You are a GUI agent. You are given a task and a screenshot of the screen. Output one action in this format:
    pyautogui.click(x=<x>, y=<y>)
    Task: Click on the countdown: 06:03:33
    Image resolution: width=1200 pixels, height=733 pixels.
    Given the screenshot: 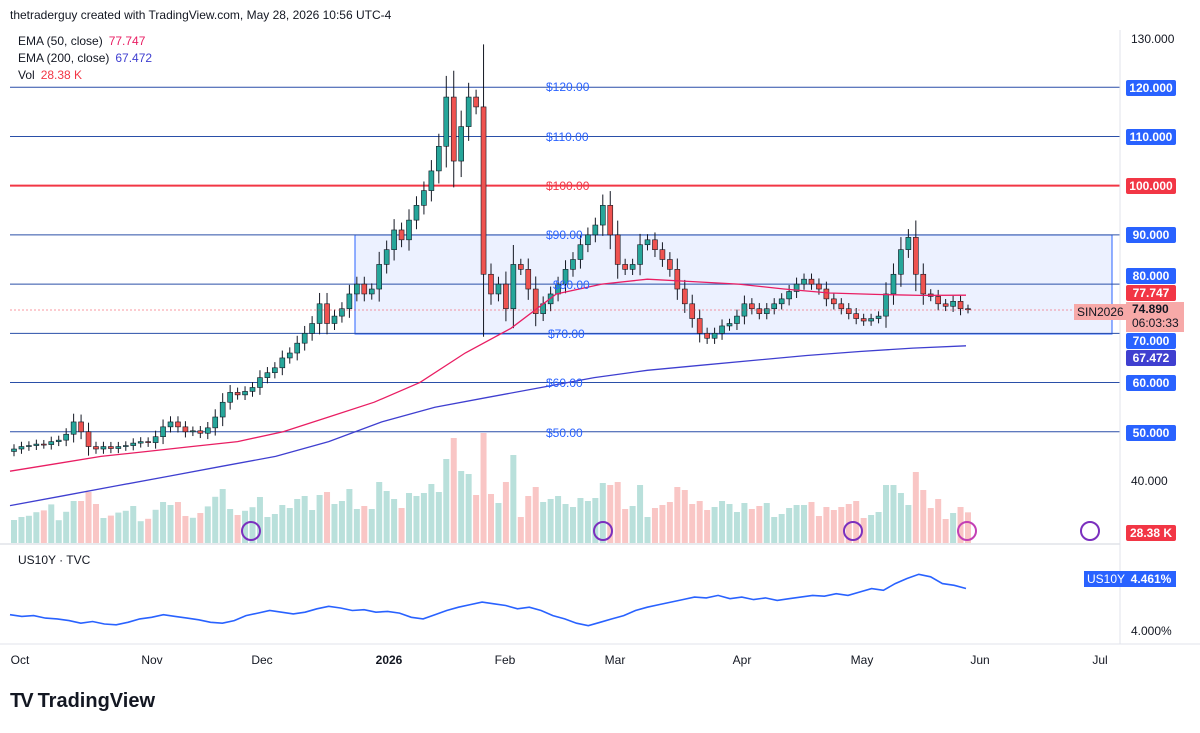 What is the action you would take?
    pyautogui.click(x=1155, y=323)
    